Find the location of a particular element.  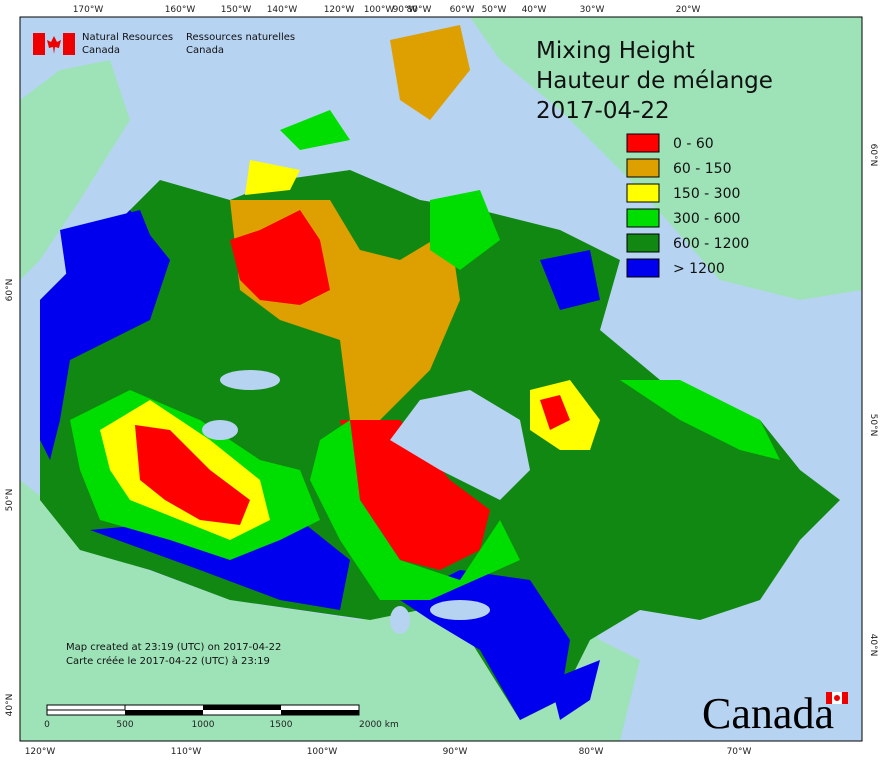

left-label: 50°N is located at coordinates (10, 500).